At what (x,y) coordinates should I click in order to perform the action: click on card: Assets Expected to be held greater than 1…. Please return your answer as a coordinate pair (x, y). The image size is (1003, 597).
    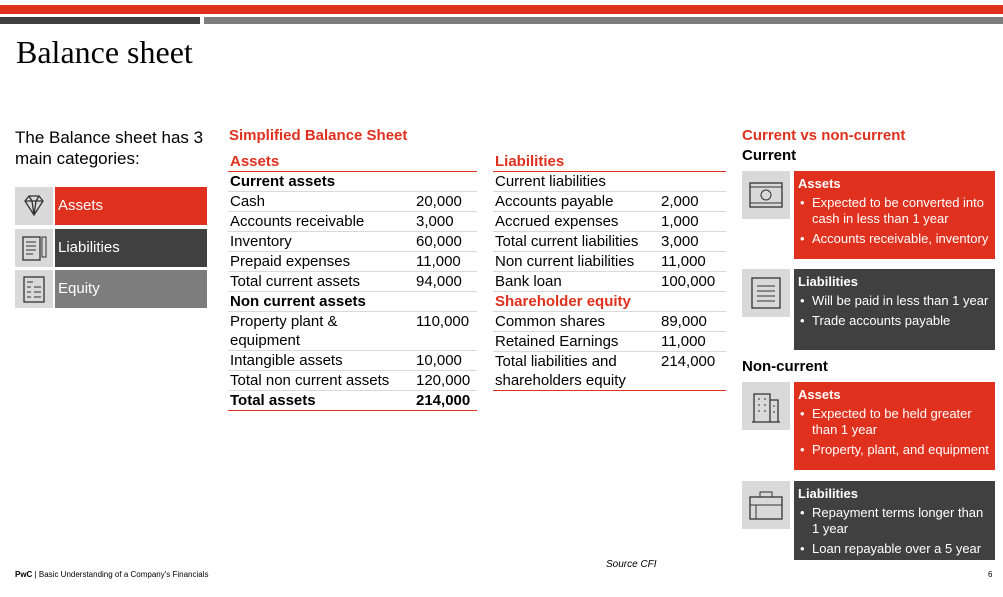
    Looking at the image, I should click on (894, 426).